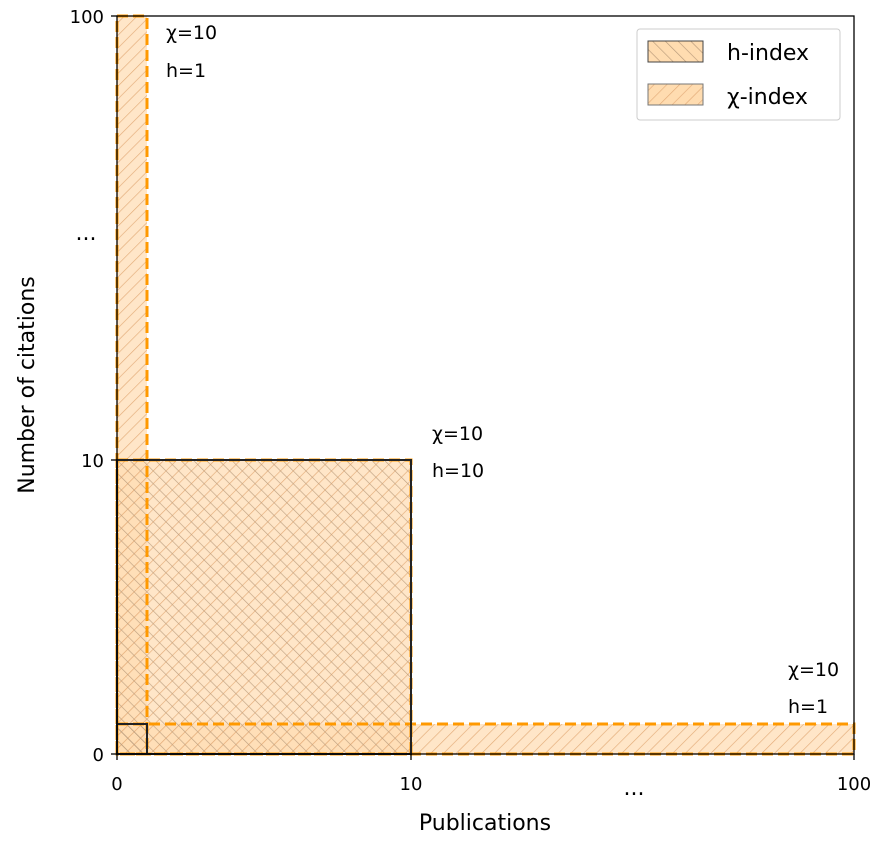 The image size is (880, 841). I want to click on x-tick-label-0: 0, so click(116, 784).